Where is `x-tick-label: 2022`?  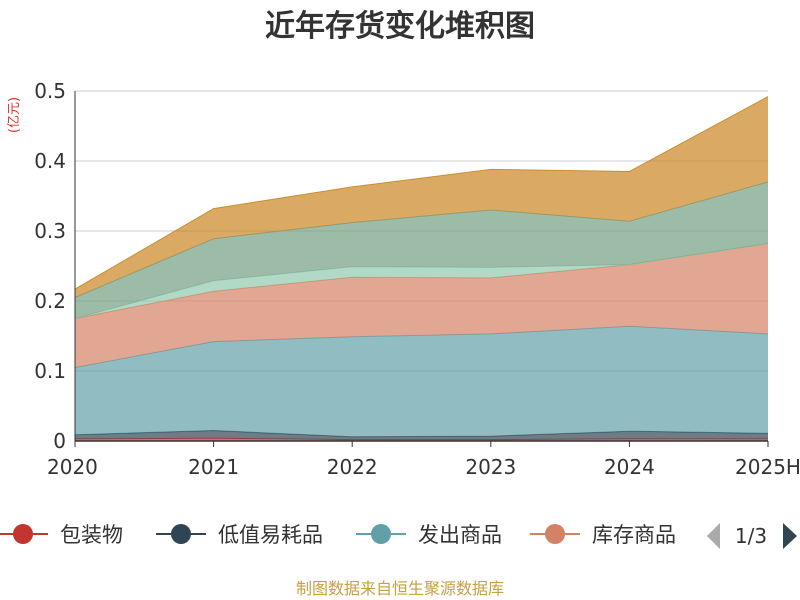 x-tick-label: 2022 is located at coordinates (352, 467).